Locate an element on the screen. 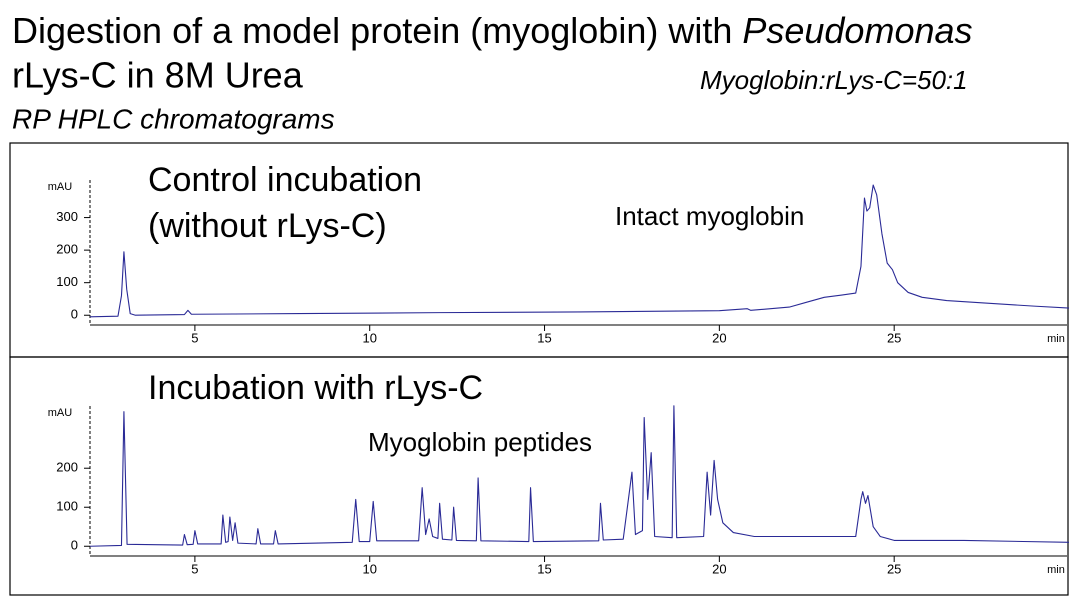 Image resolution: width=1079 pixels, height=597 pixels. annotation: Incubation with rLys-C is located at coordinates (315, 388).